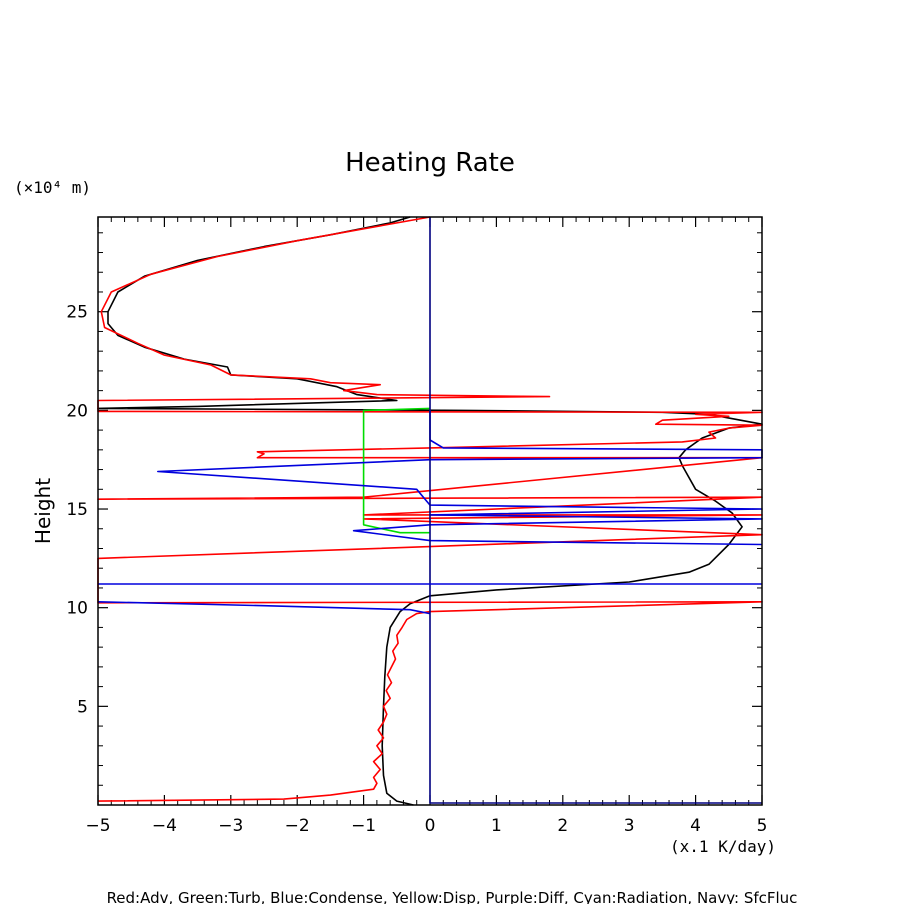 The height and width of the screenshot is (904, 904). Describe the element at coordinates (264, 608) in the screenshot. I see `series-line-condense-low` at that location.